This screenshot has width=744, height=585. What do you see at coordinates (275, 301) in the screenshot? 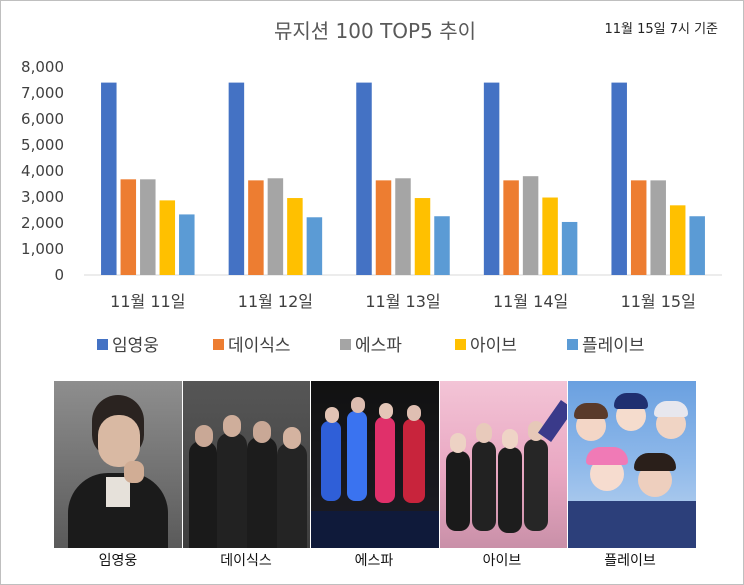
I see `x-tick-label: 11월 12일` at bounding box center [275, 301].